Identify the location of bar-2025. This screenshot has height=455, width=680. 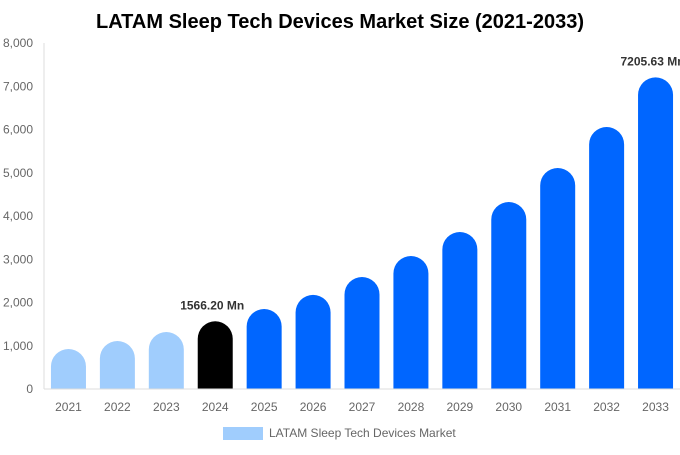
(264, 348).